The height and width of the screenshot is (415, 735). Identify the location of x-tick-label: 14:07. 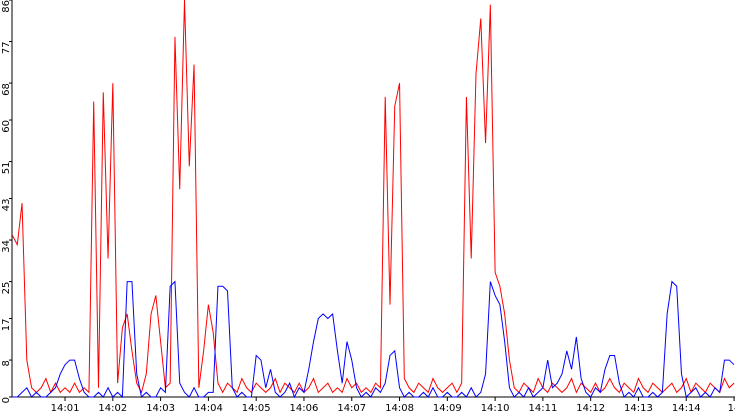
(351, 408).